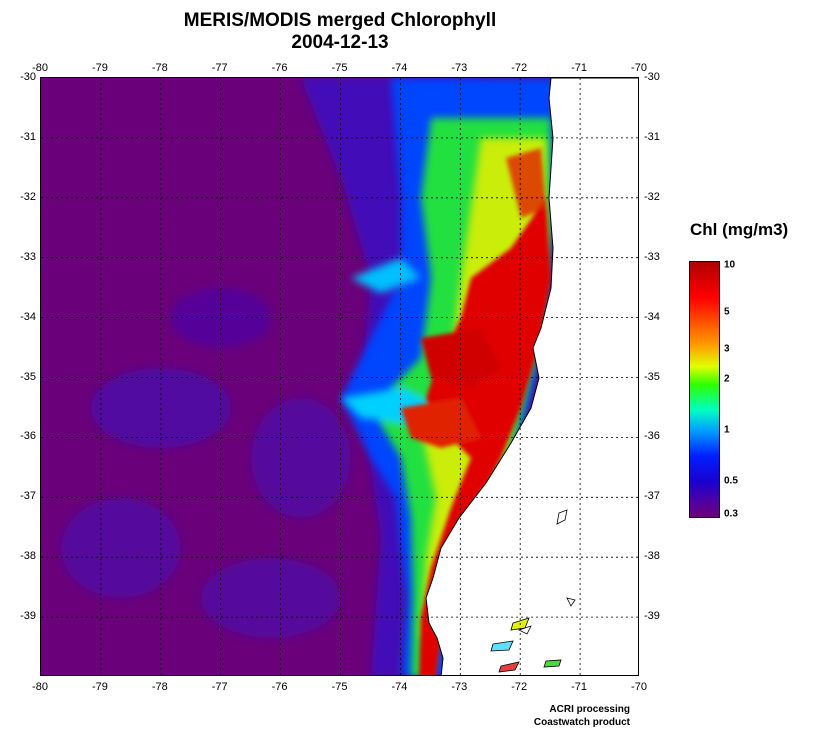 The width and height of the screenshot is (816, 738). I want to click on lat-tick-right: -30, so click(652, 77).